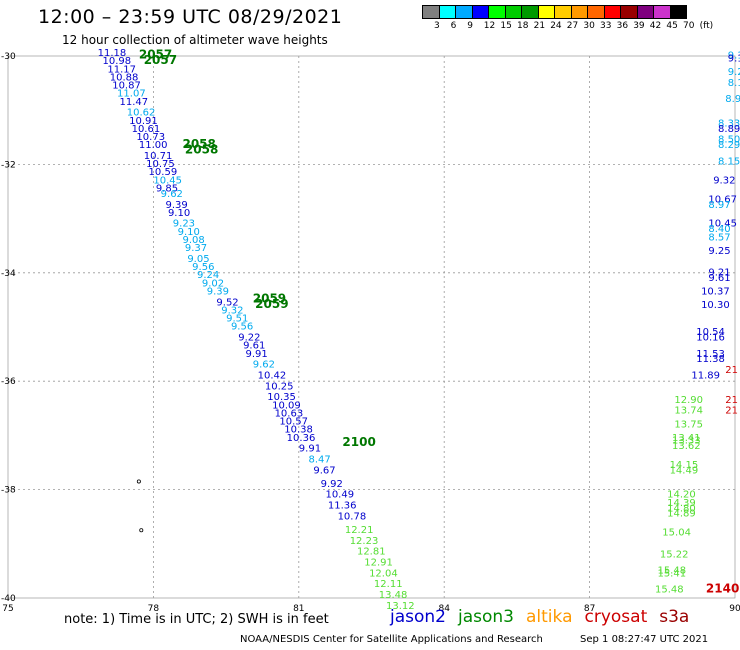 The height and width of the screenshot is (650, 740). What do you see at coordinates (616, 617) in the screenshot?
I see `legend-cryosat: cryosat` at bounding box center [616, 617].